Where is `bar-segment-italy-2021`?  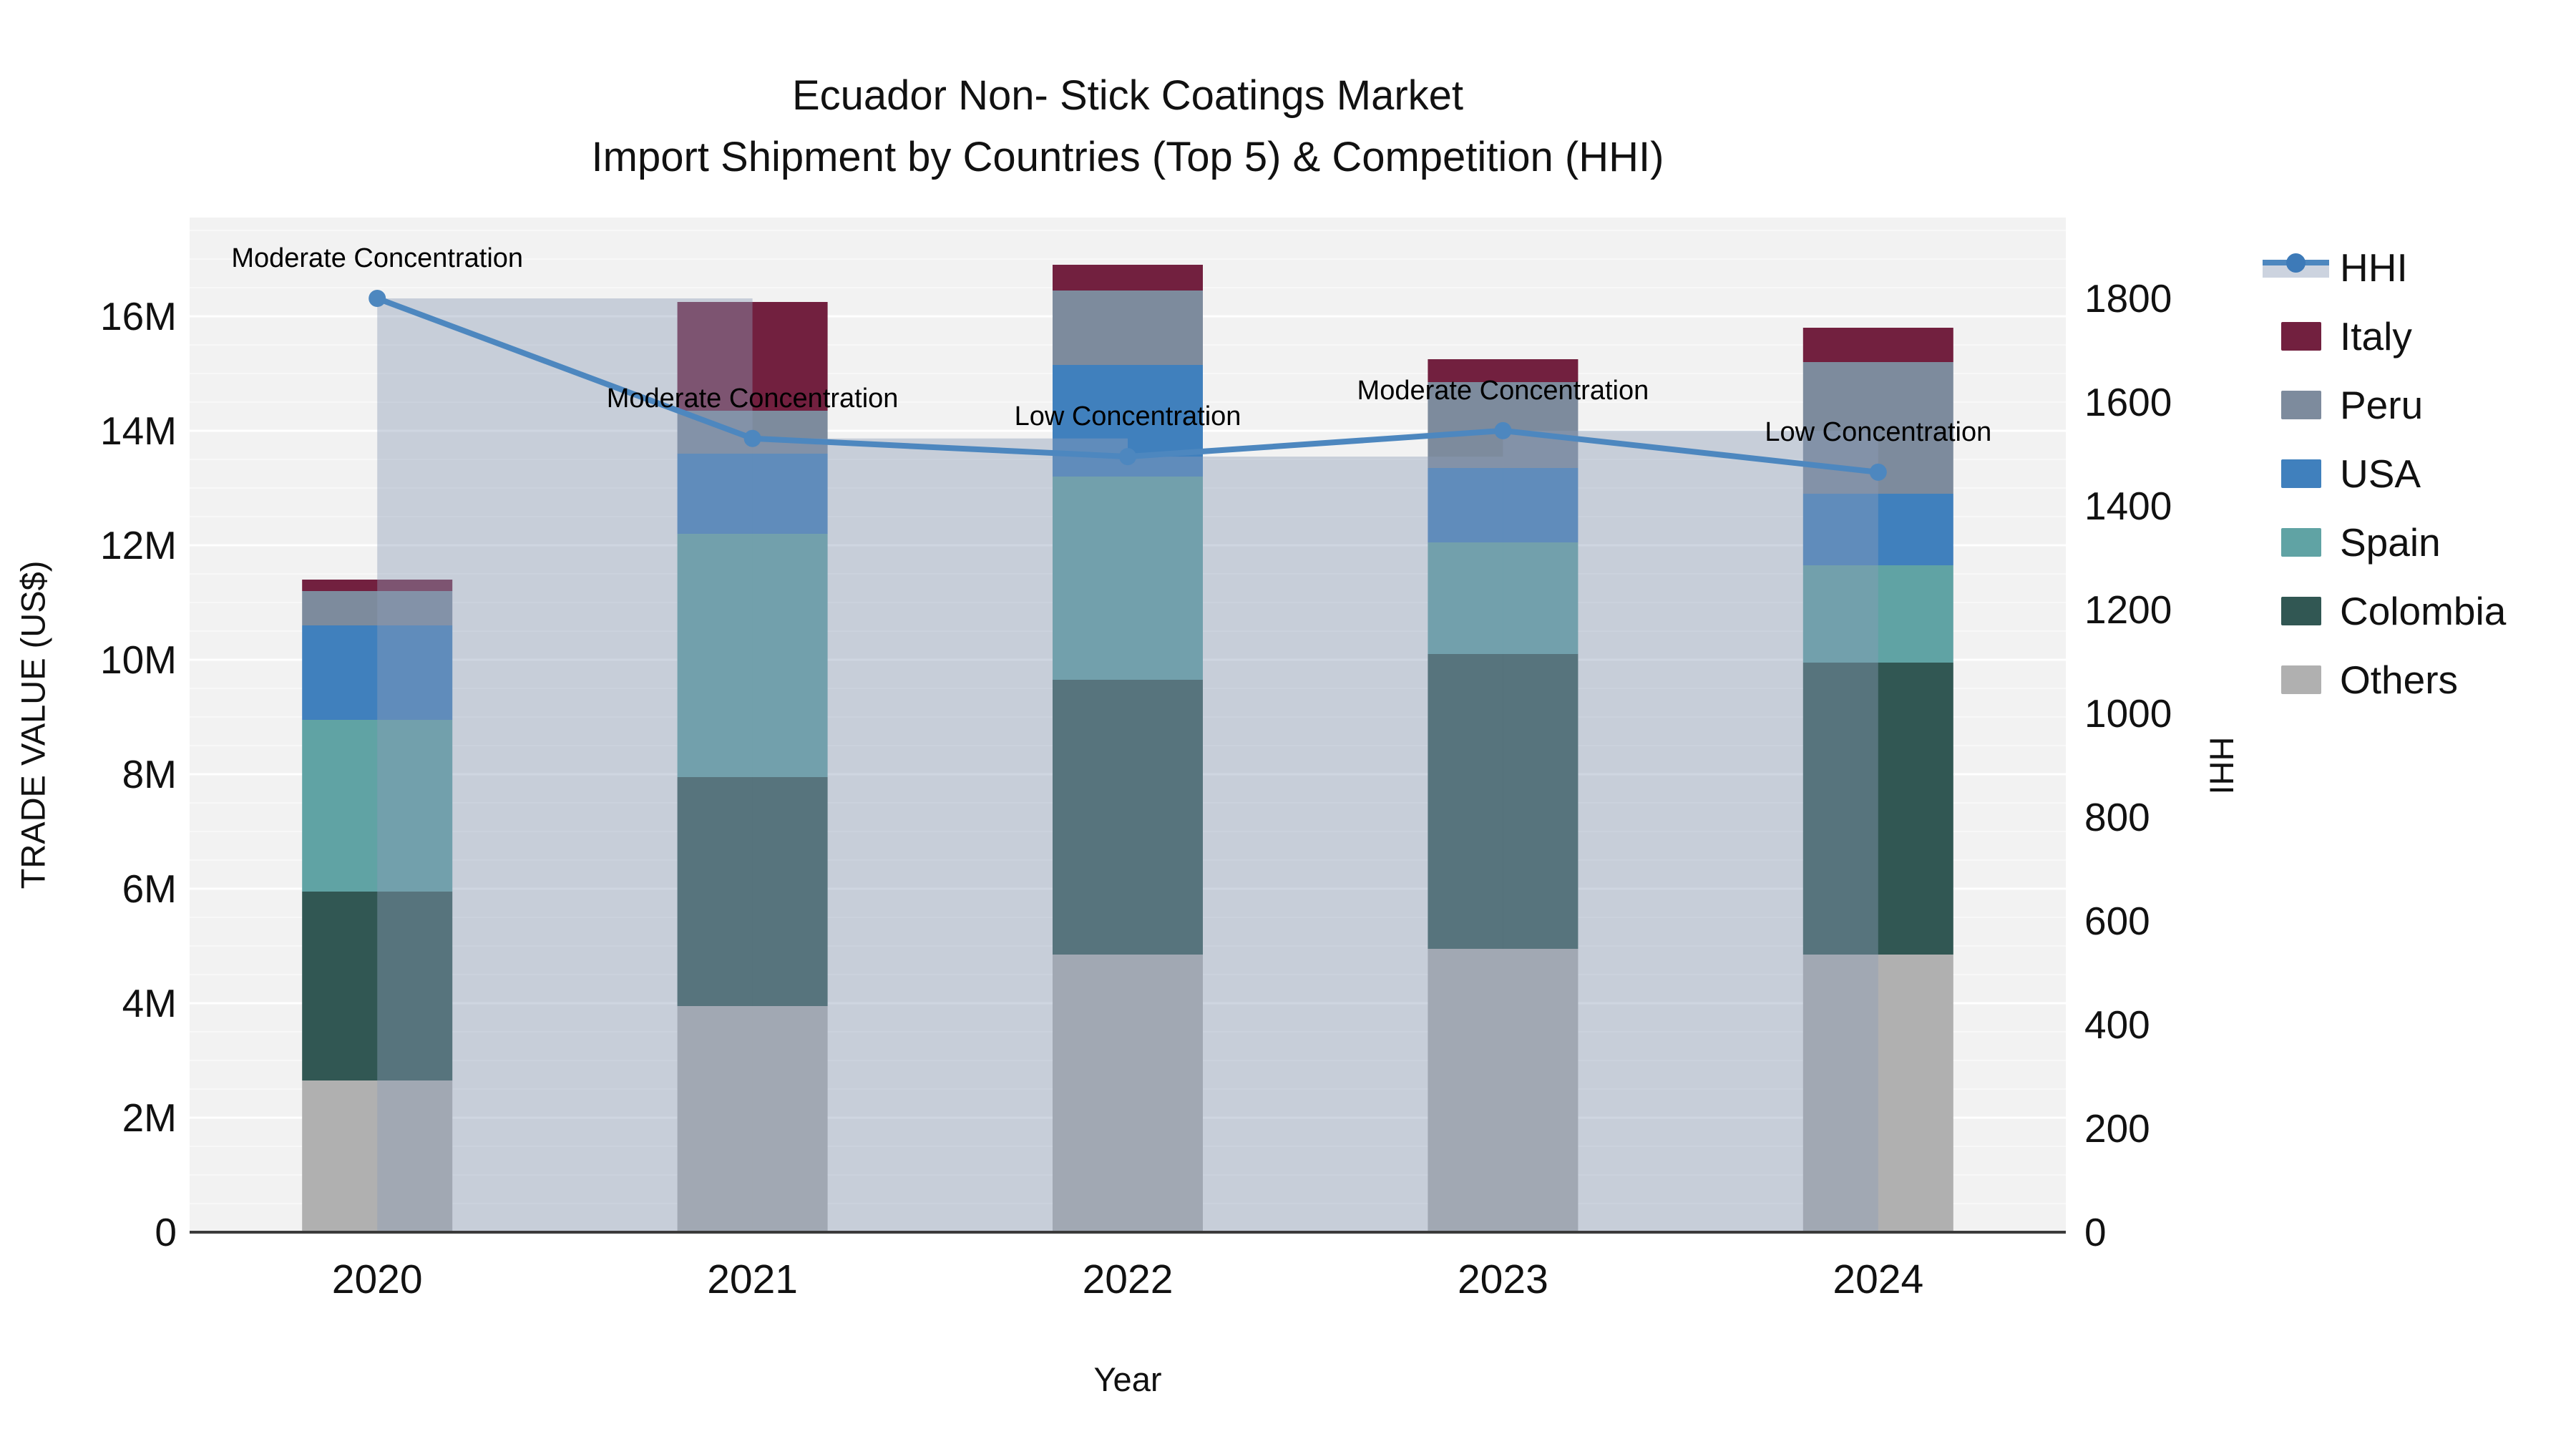
bar-segment-italy-2021 is located at coordinates (752, 356).